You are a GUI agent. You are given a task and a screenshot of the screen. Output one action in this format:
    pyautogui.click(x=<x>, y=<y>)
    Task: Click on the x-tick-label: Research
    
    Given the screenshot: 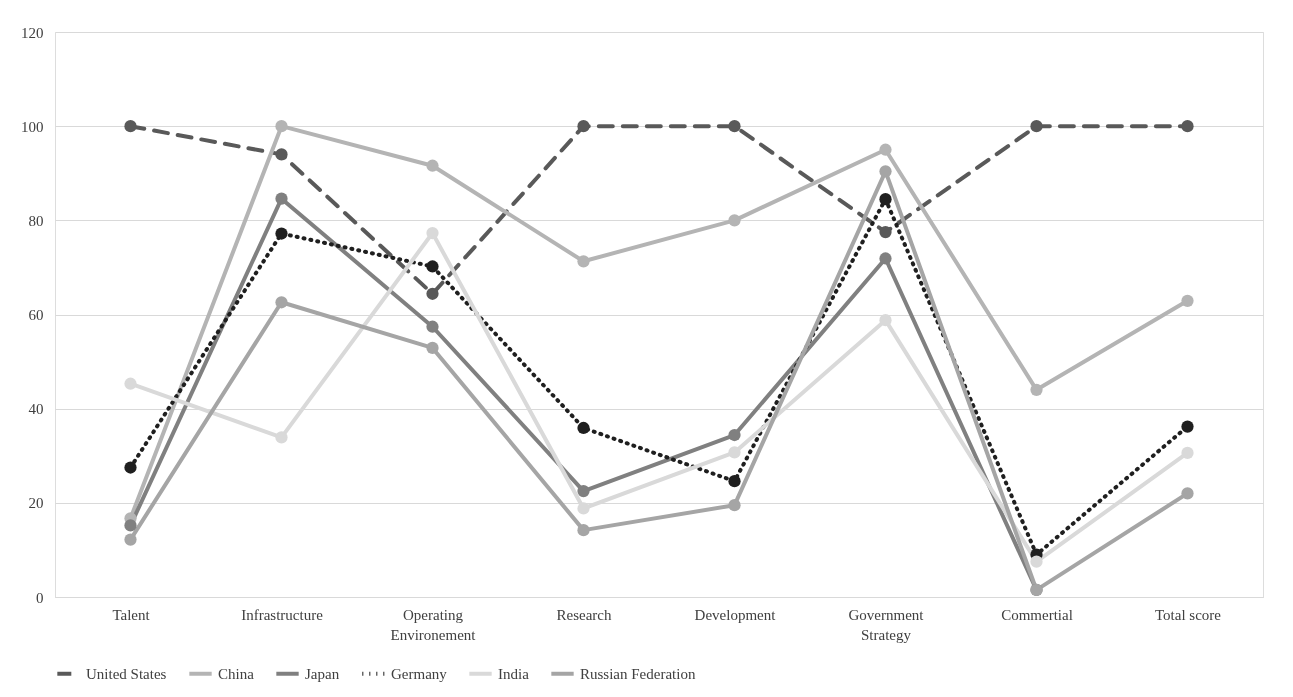 What is the action you would take?
    pyautogui.click(x=584, y=614)
    